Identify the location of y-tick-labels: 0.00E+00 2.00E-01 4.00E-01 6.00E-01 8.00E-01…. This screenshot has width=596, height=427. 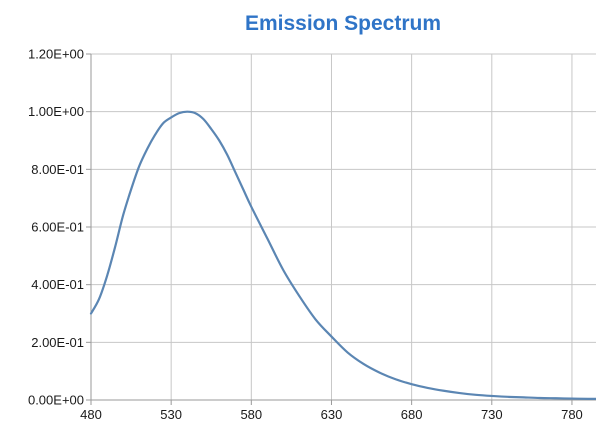
(56, 227).